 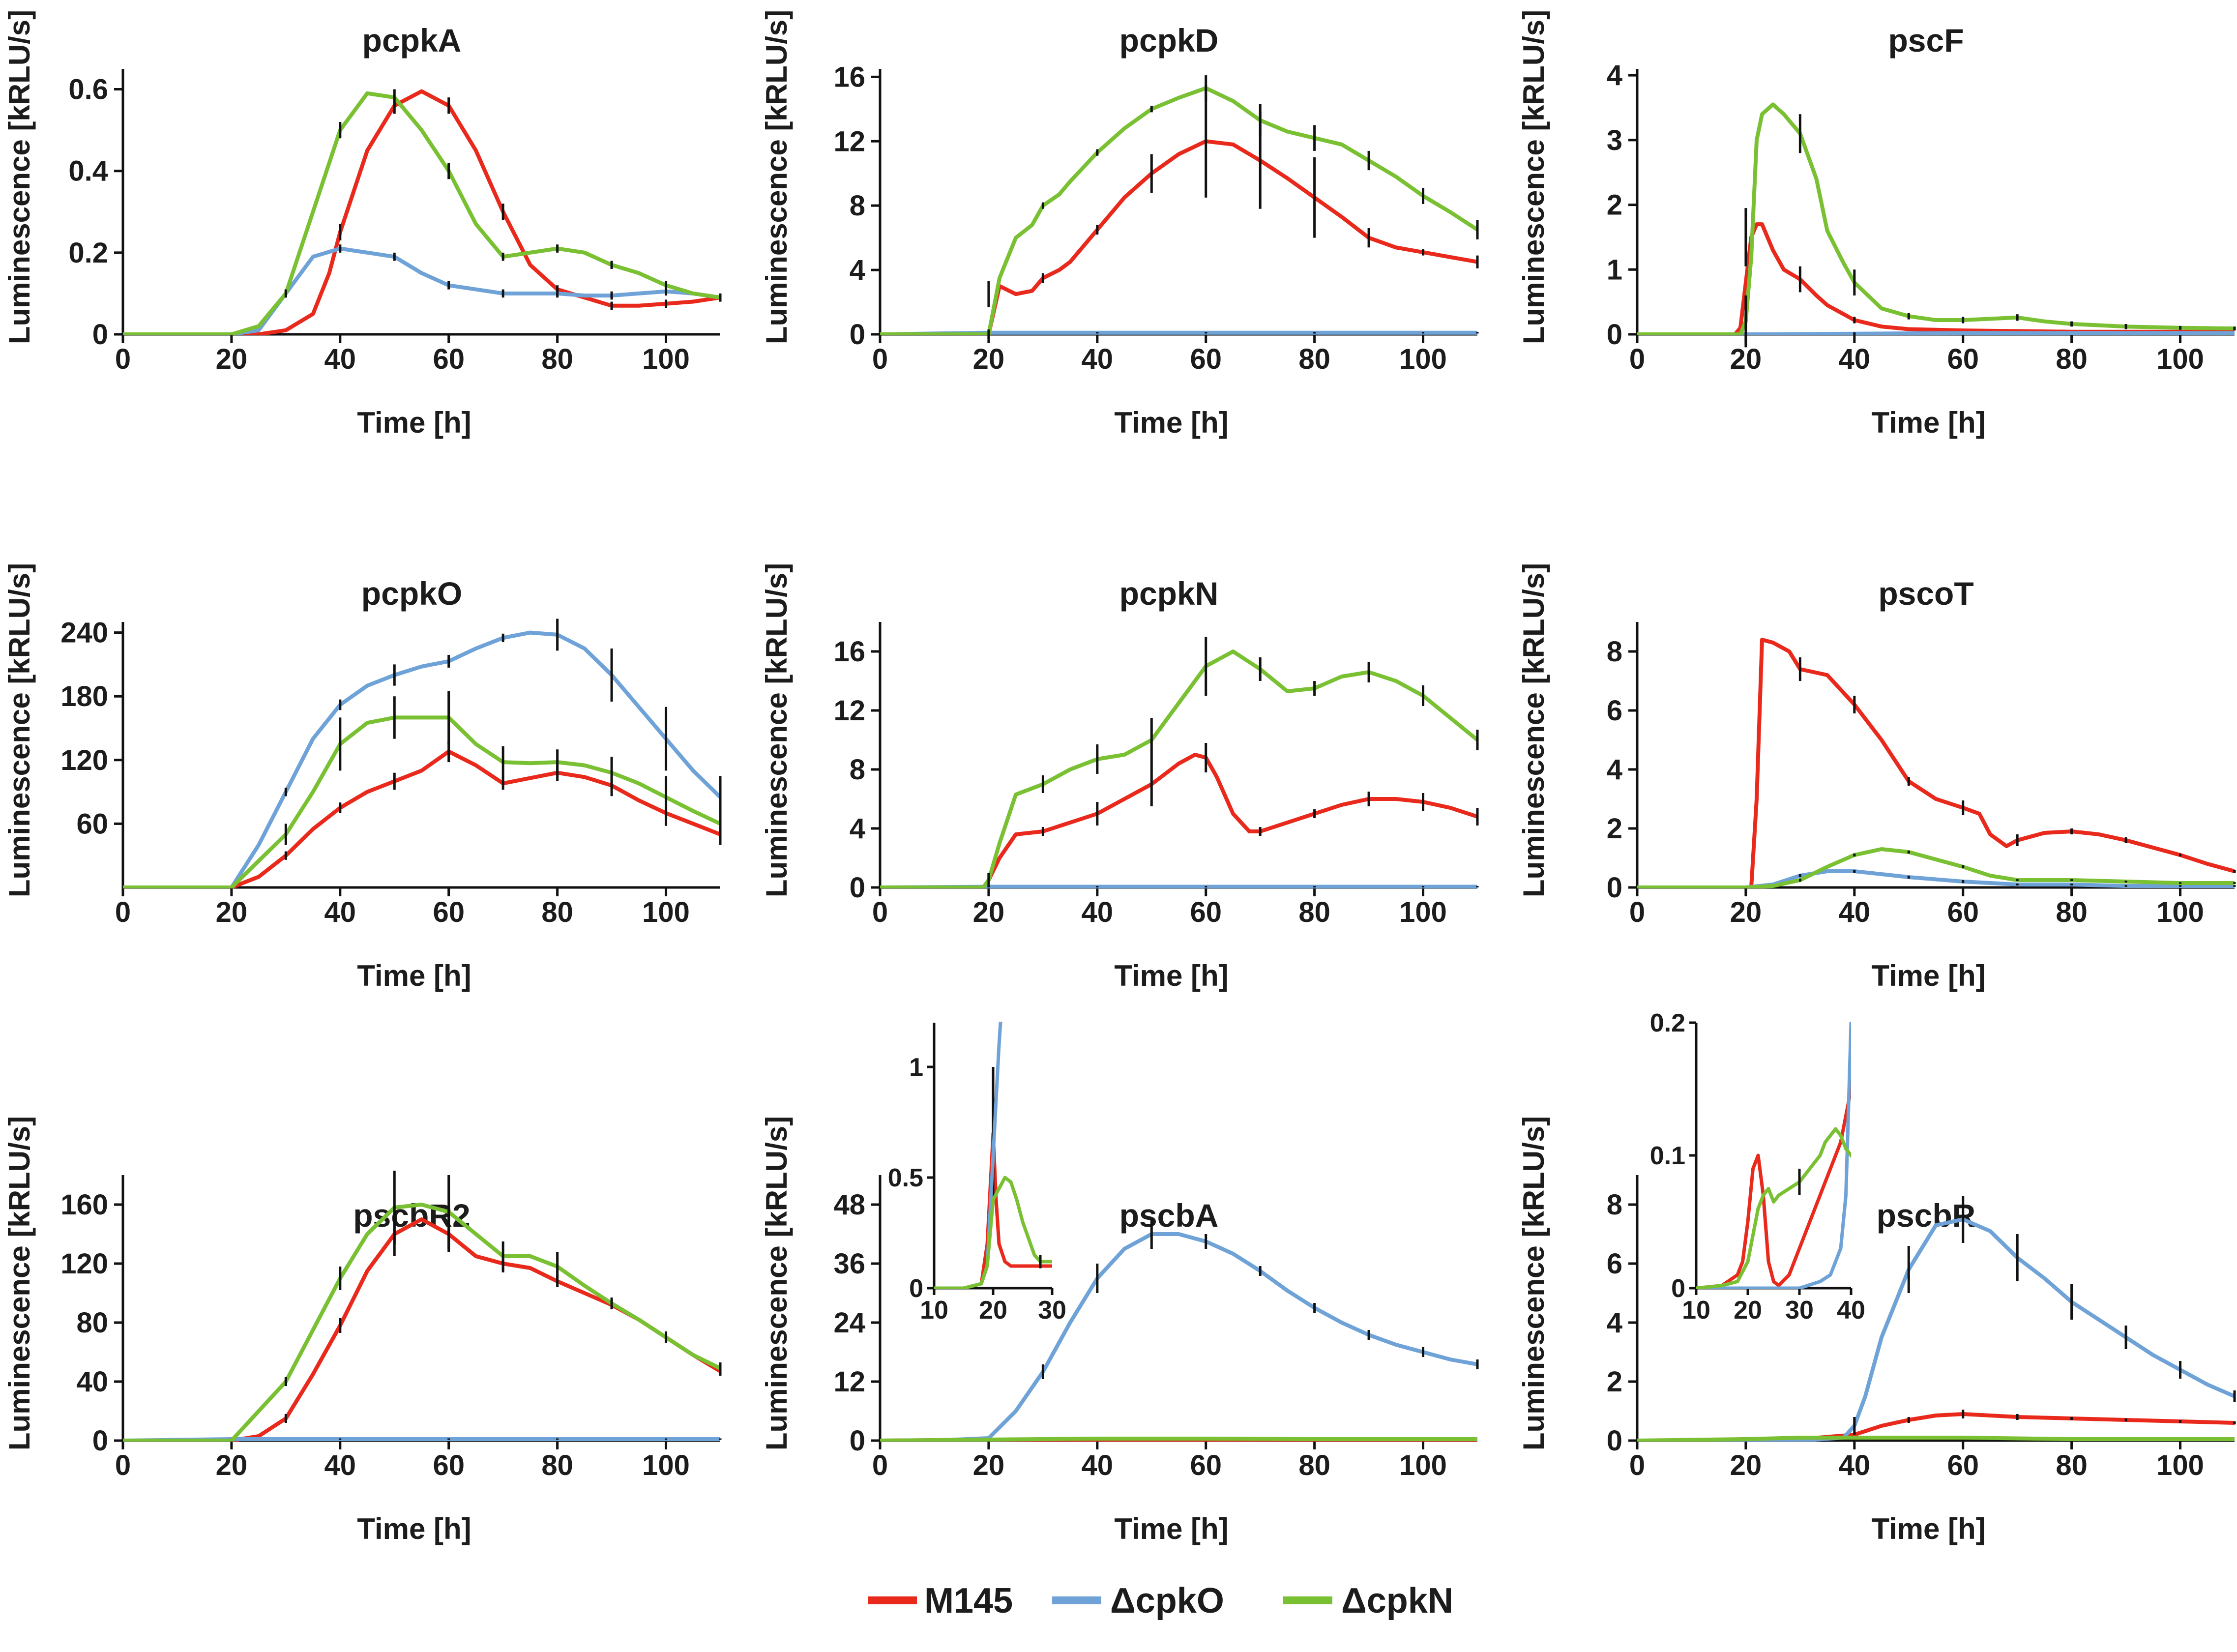 I want to click on y-tick-label: 0.6, so click(x=88, y=90).